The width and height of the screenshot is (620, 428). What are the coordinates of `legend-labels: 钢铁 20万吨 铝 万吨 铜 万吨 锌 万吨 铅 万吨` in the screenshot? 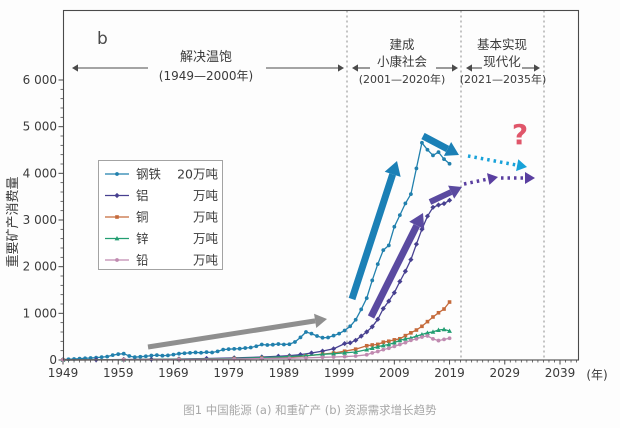 It's located at (177, 217).